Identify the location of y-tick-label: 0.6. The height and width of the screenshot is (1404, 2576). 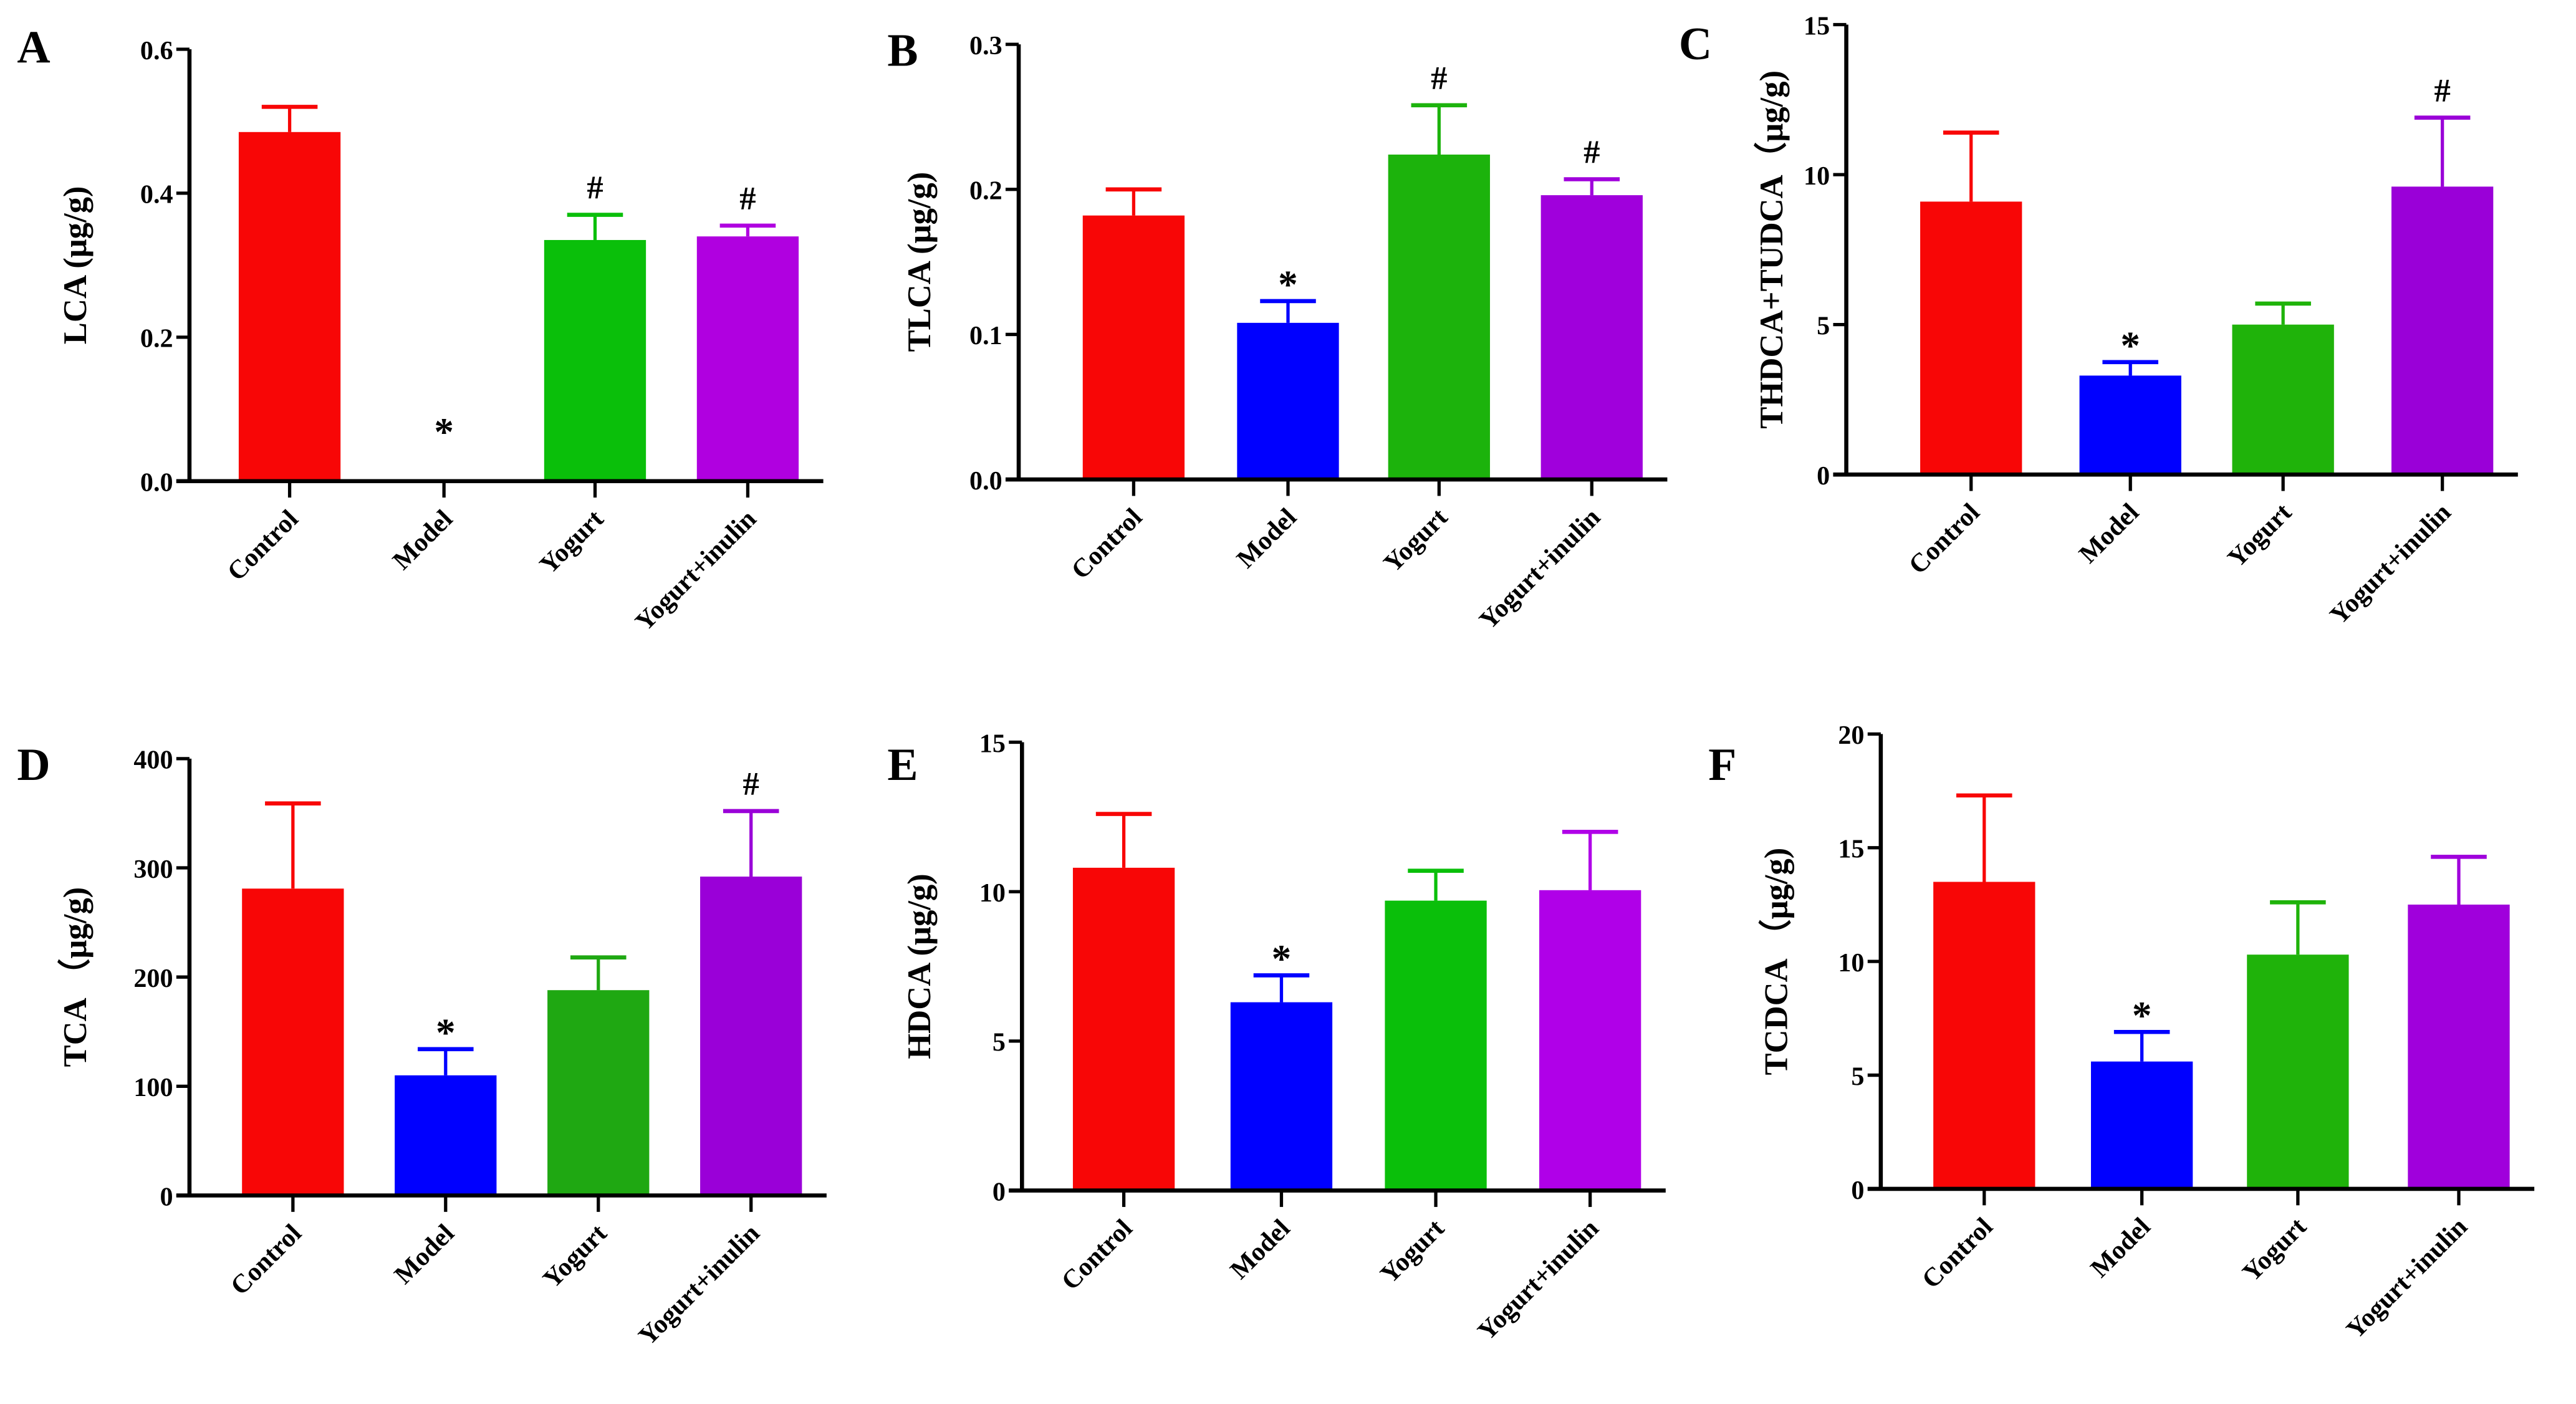
(156, 50).